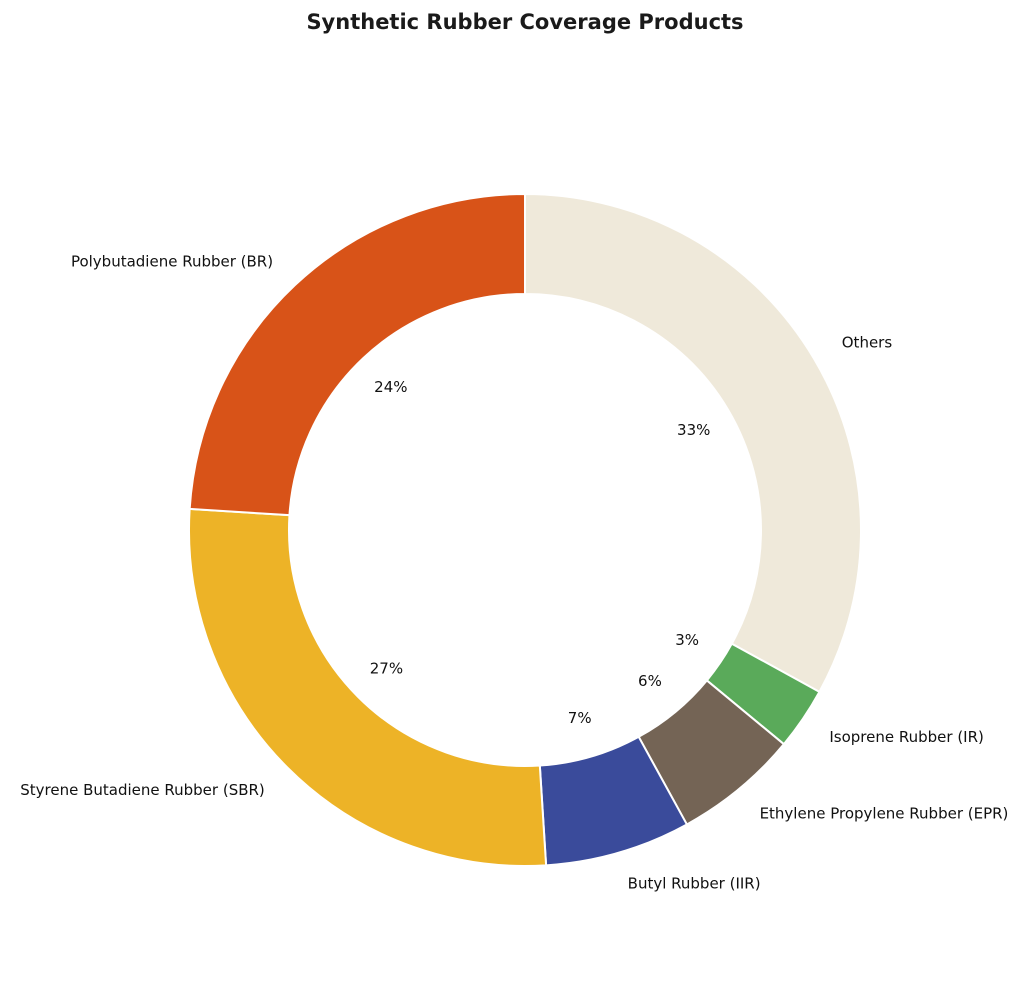 The image size is (1024, 1008). What do you see at coordinates (524, 22) in the screenshot?
I see `chart-title: Synthetic Rubber Coverage Products` at bounding box center [524, 22].